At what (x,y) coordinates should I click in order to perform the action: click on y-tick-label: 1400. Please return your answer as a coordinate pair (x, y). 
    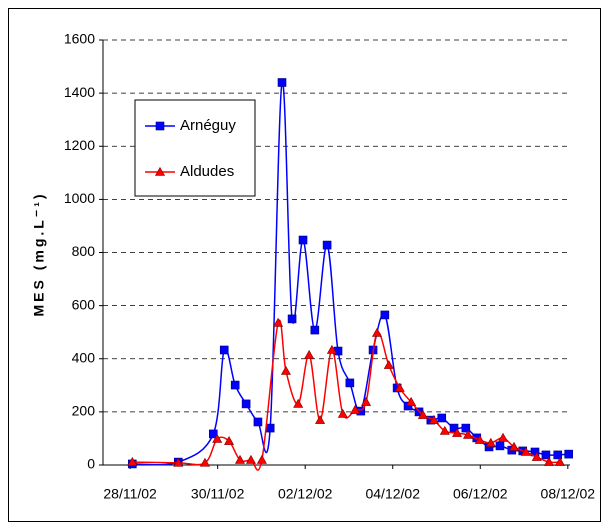
    Looking at the image, I should click on (79, 92).